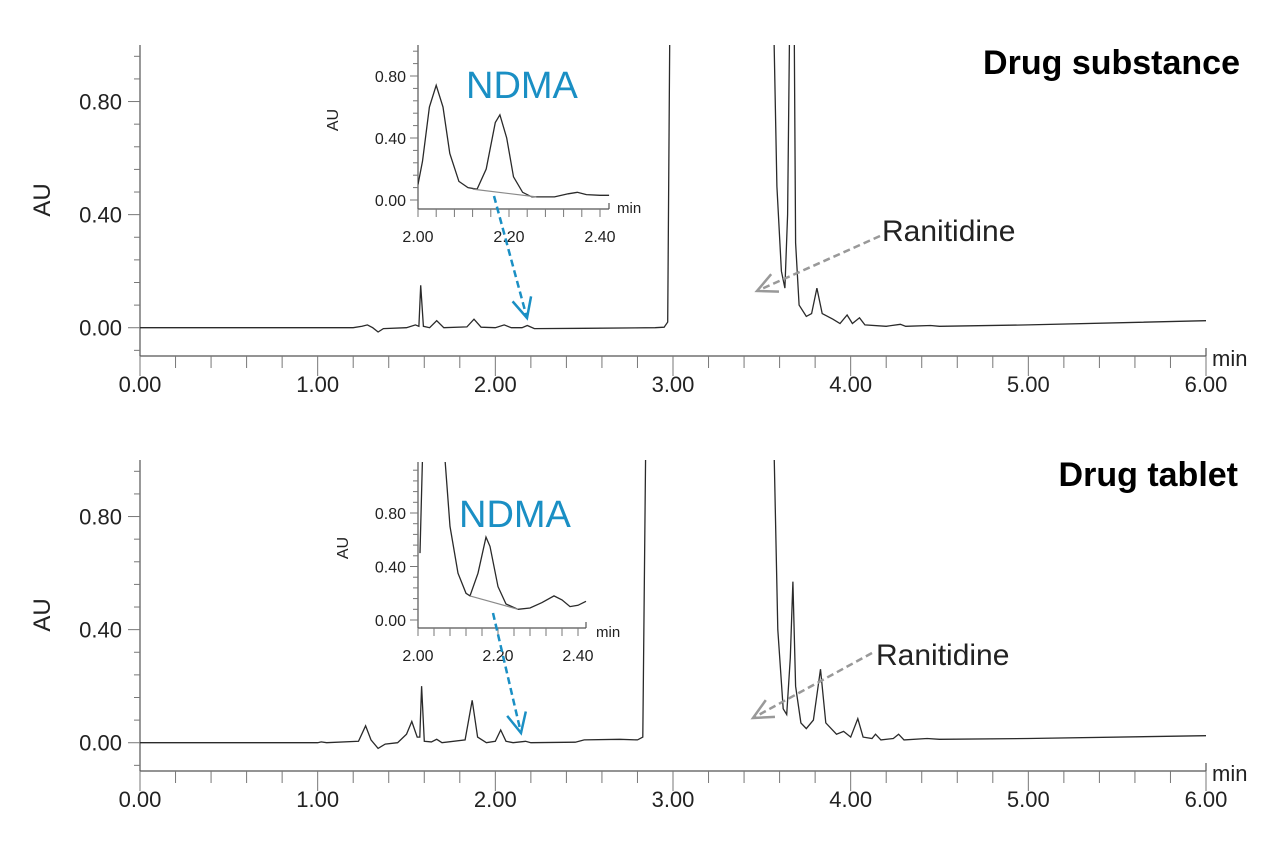  I want to click on panel-title: Drug tablet, so click(1148, 475).